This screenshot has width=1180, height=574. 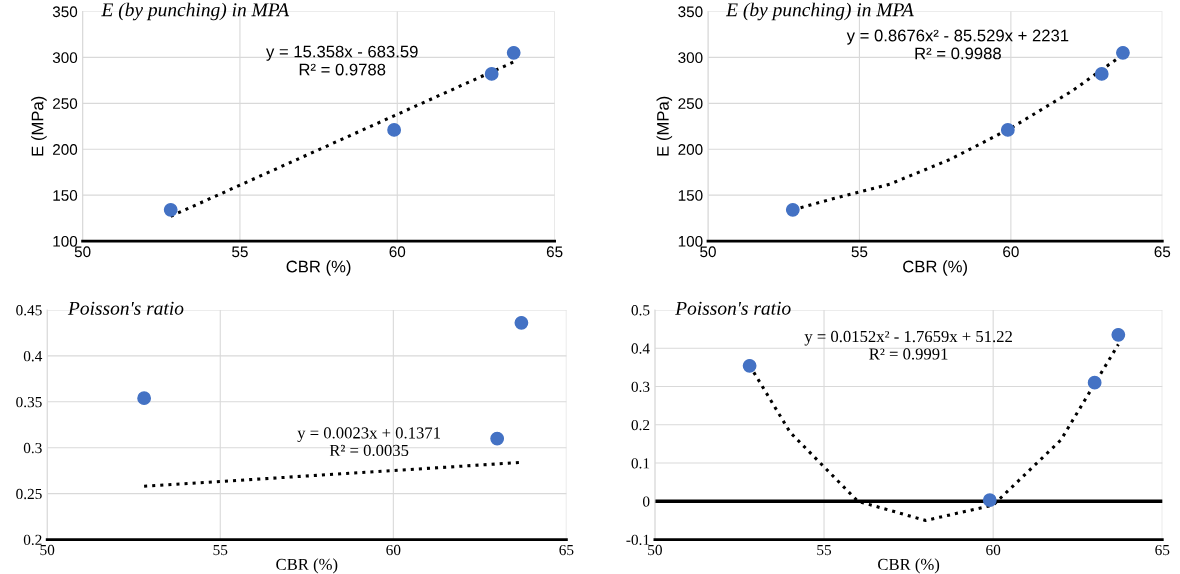 I want to click on y-tick-label: 0.35, so click(x=29, y=402).